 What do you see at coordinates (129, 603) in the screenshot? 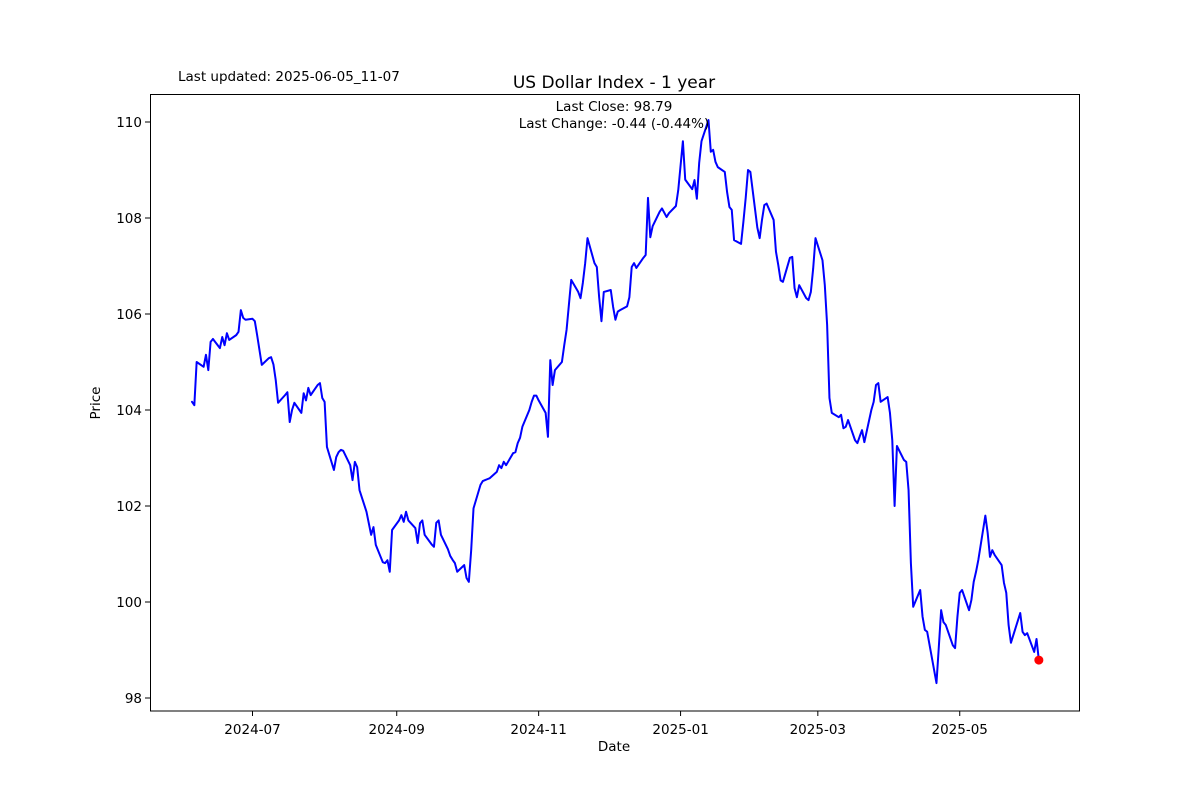
I see `y-tick-label: 100` at bounding box center [129, 603].